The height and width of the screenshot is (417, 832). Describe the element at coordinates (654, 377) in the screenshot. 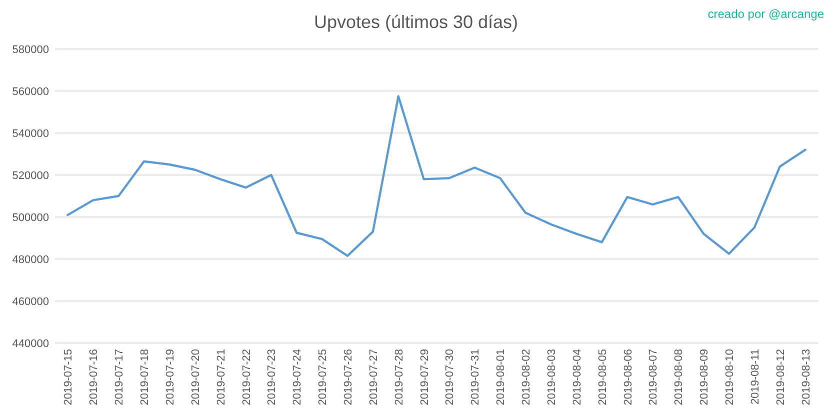

I see `x-tick-label: 2019-08-07` at that location.